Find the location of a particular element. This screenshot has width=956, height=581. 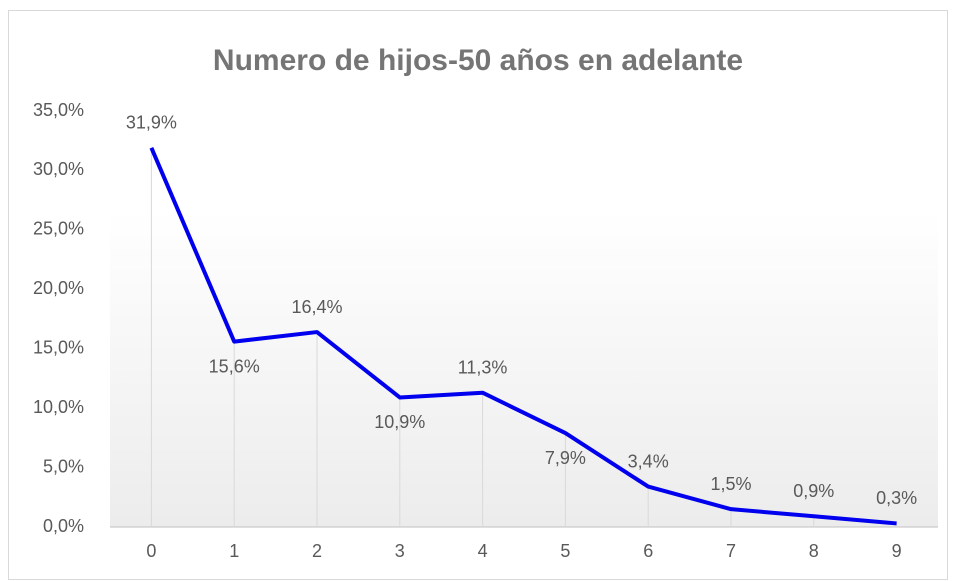

y-tick-label: 35,0% is located at coordinates (58, 110).